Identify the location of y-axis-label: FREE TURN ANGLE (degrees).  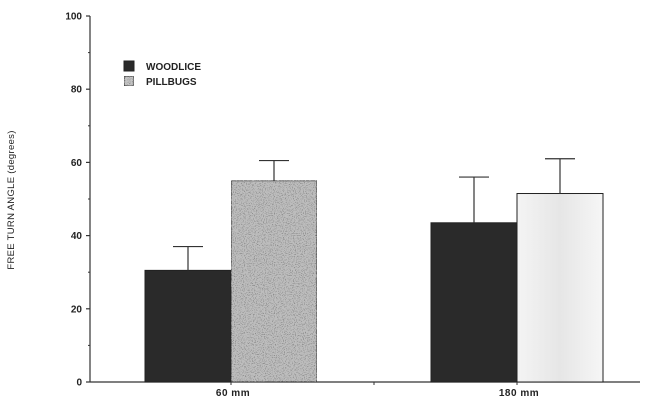
(11, 199).